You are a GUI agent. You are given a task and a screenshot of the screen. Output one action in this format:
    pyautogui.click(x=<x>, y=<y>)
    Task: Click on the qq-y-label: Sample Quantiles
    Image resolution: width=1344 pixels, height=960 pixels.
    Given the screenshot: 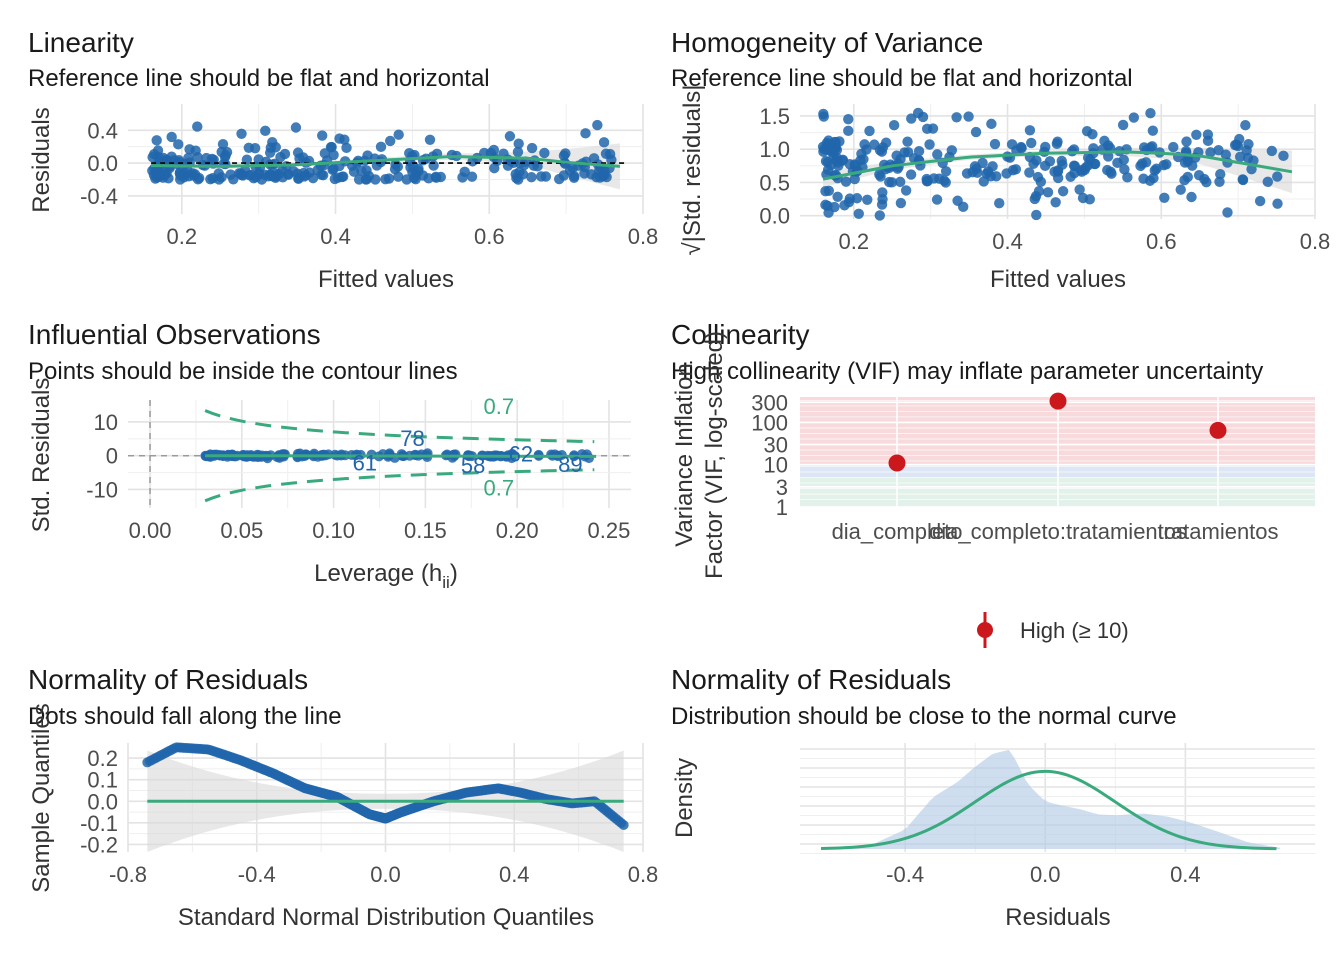 What is the action you would take?
    pyautogui.click(x=41, y=797)
    